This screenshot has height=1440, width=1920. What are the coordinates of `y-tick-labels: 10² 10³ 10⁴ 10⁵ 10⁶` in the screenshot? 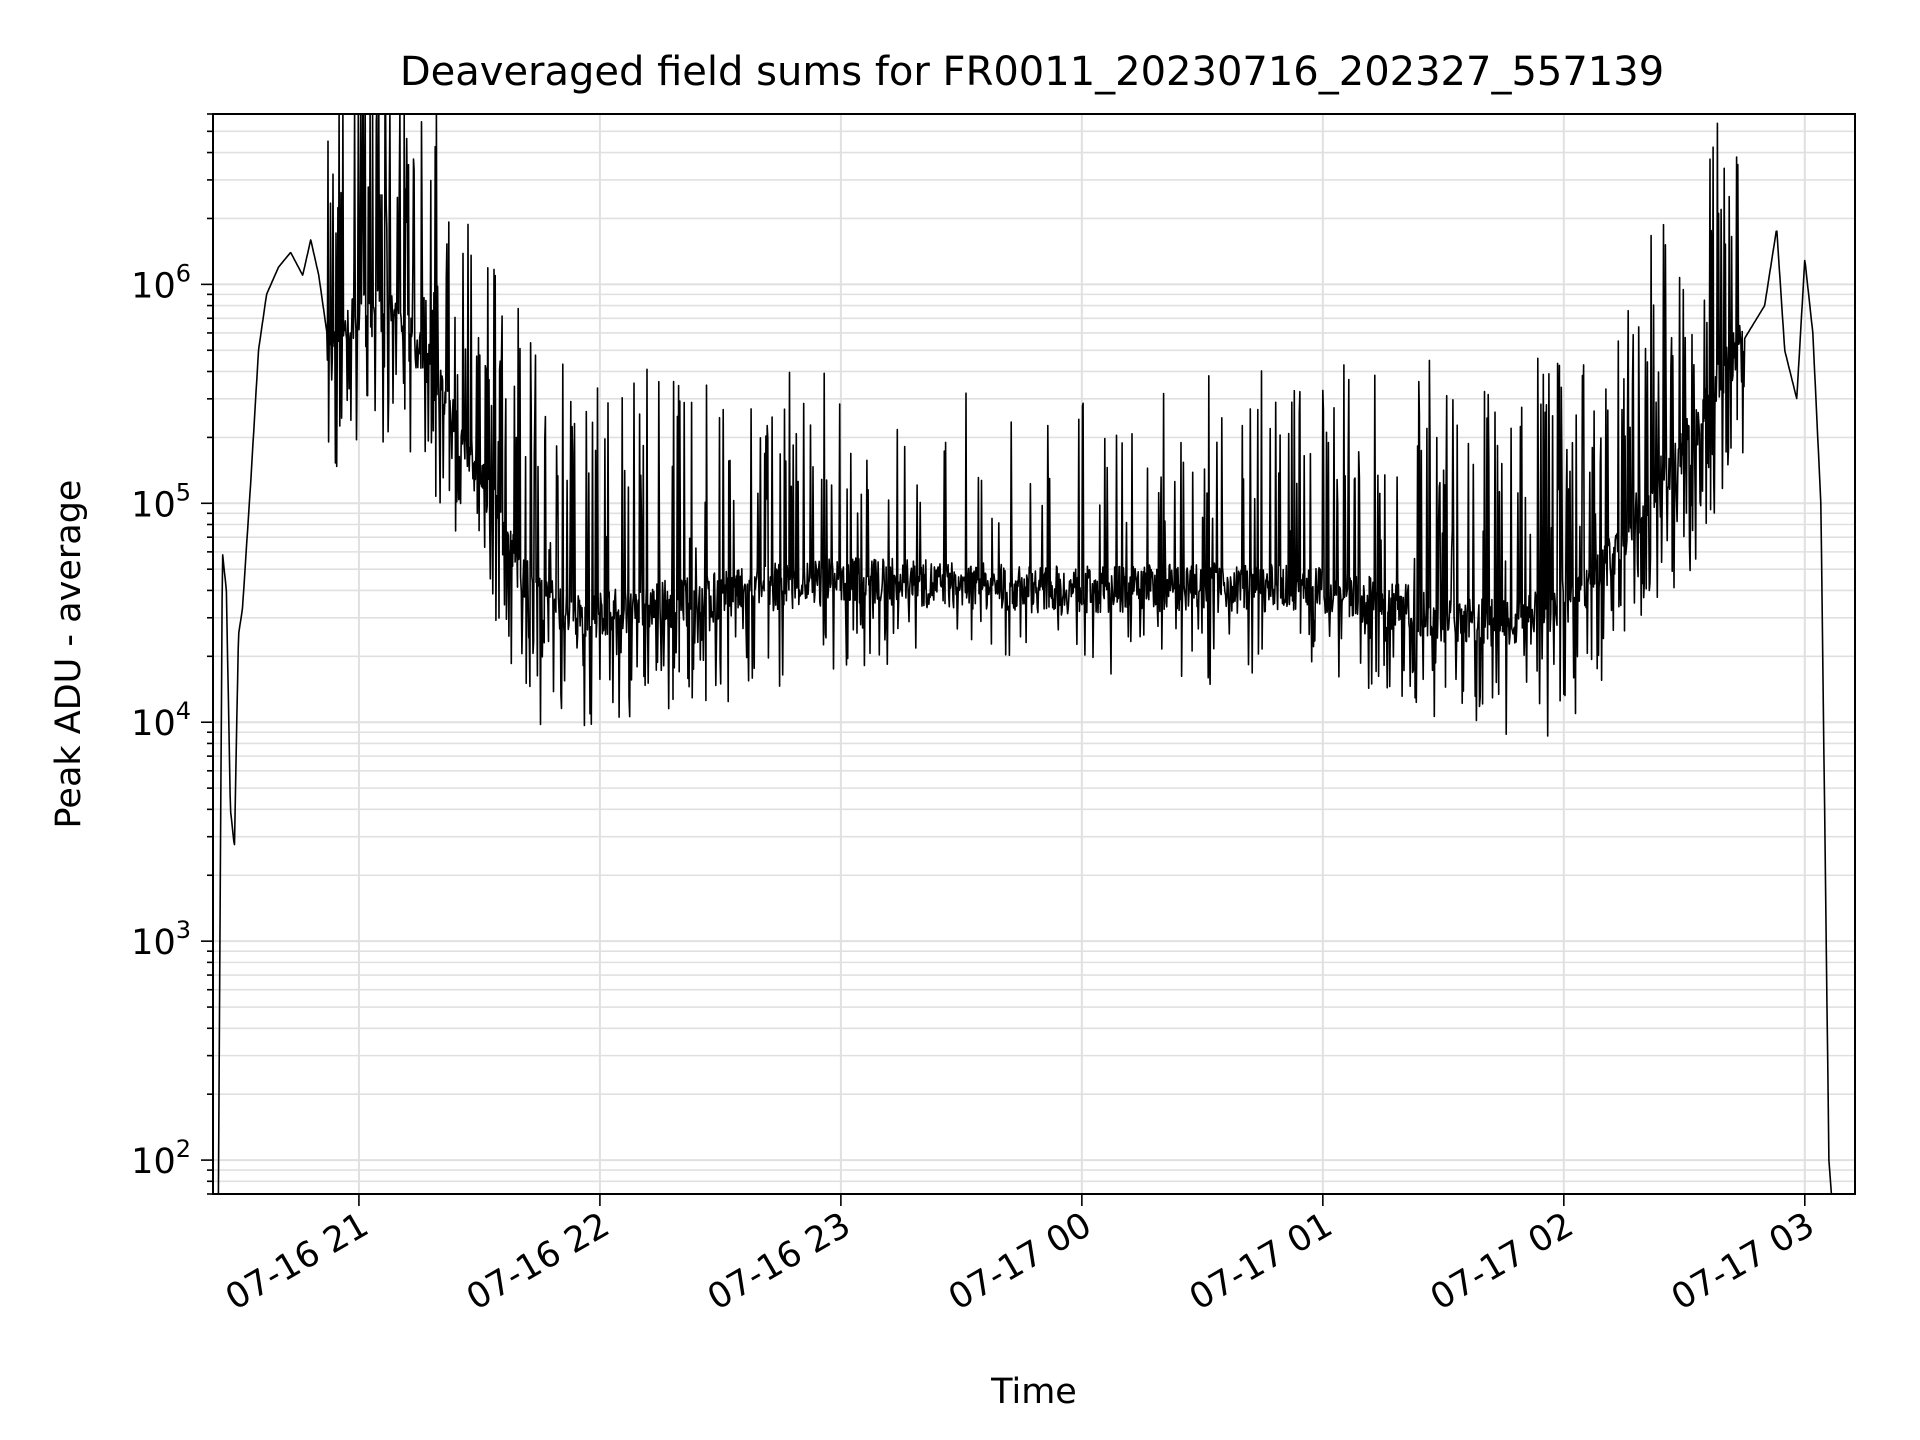 It's located at (161, 720).